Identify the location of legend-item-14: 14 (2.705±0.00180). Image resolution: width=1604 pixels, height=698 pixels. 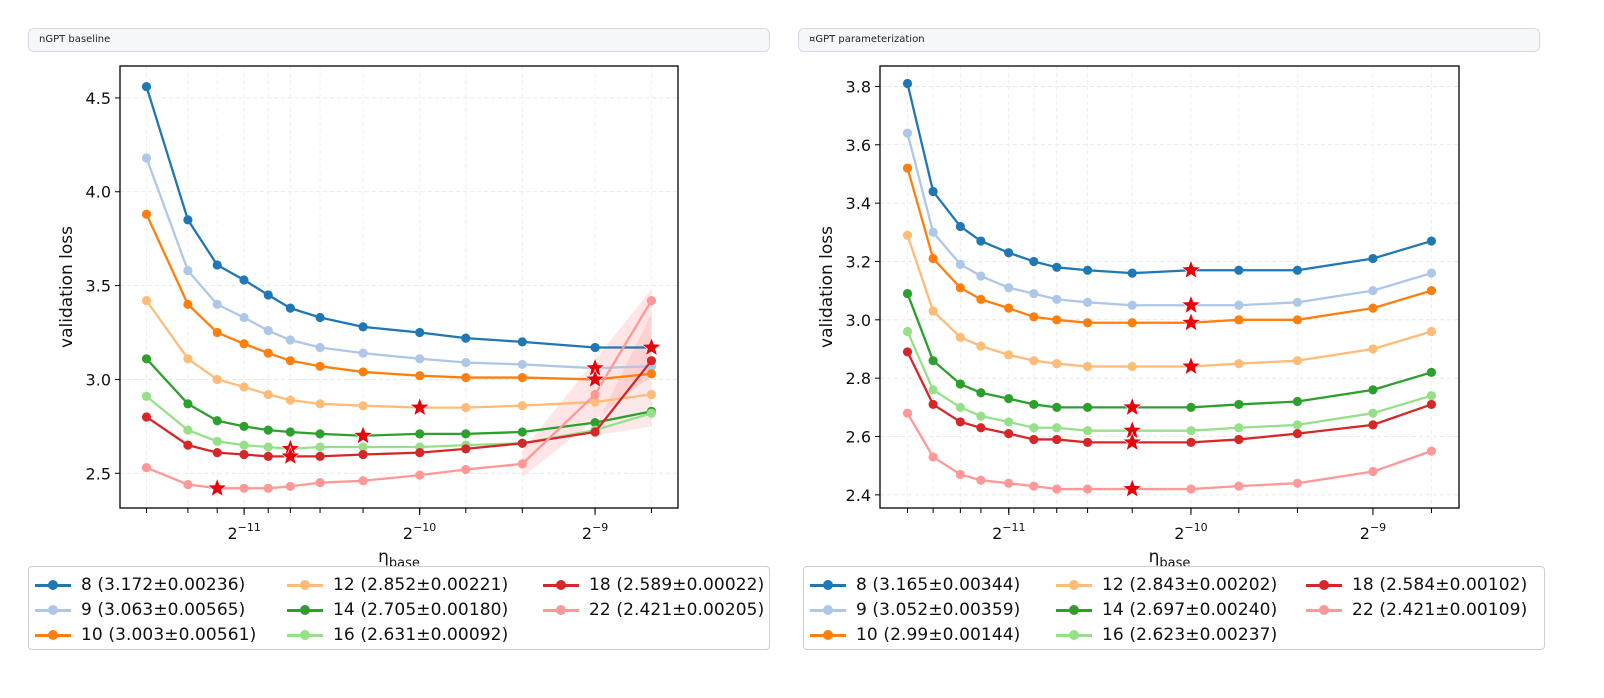
(396, 610).